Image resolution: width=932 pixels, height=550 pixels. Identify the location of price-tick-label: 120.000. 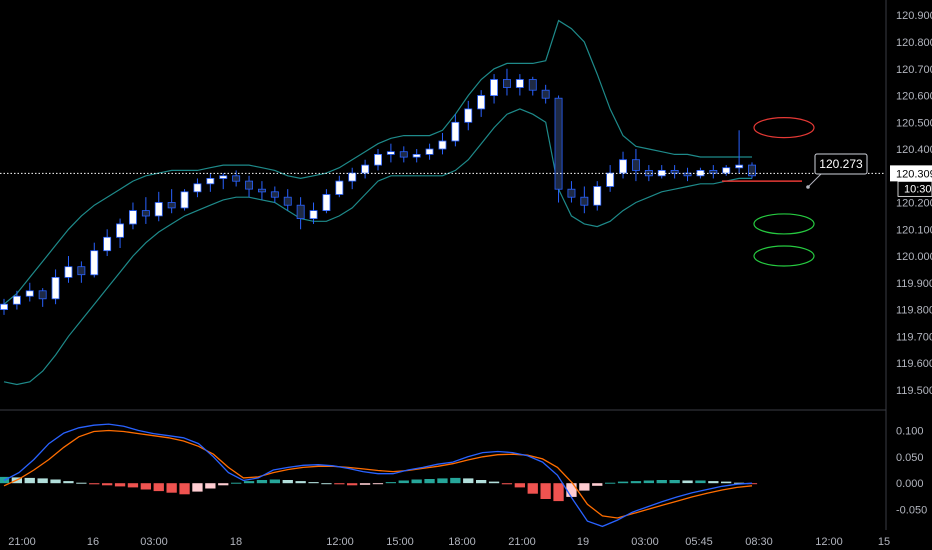
(914, 257).